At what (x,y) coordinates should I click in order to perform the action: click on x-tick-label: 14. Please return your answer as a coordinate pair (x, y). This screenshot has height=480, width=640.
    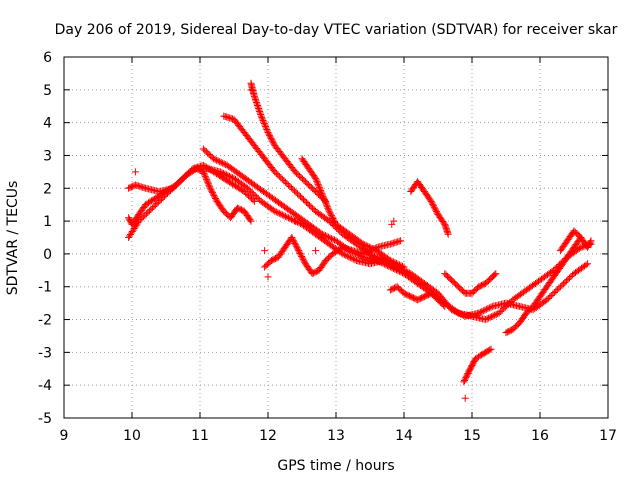
    Looking at the image, I should click on (404, 436).